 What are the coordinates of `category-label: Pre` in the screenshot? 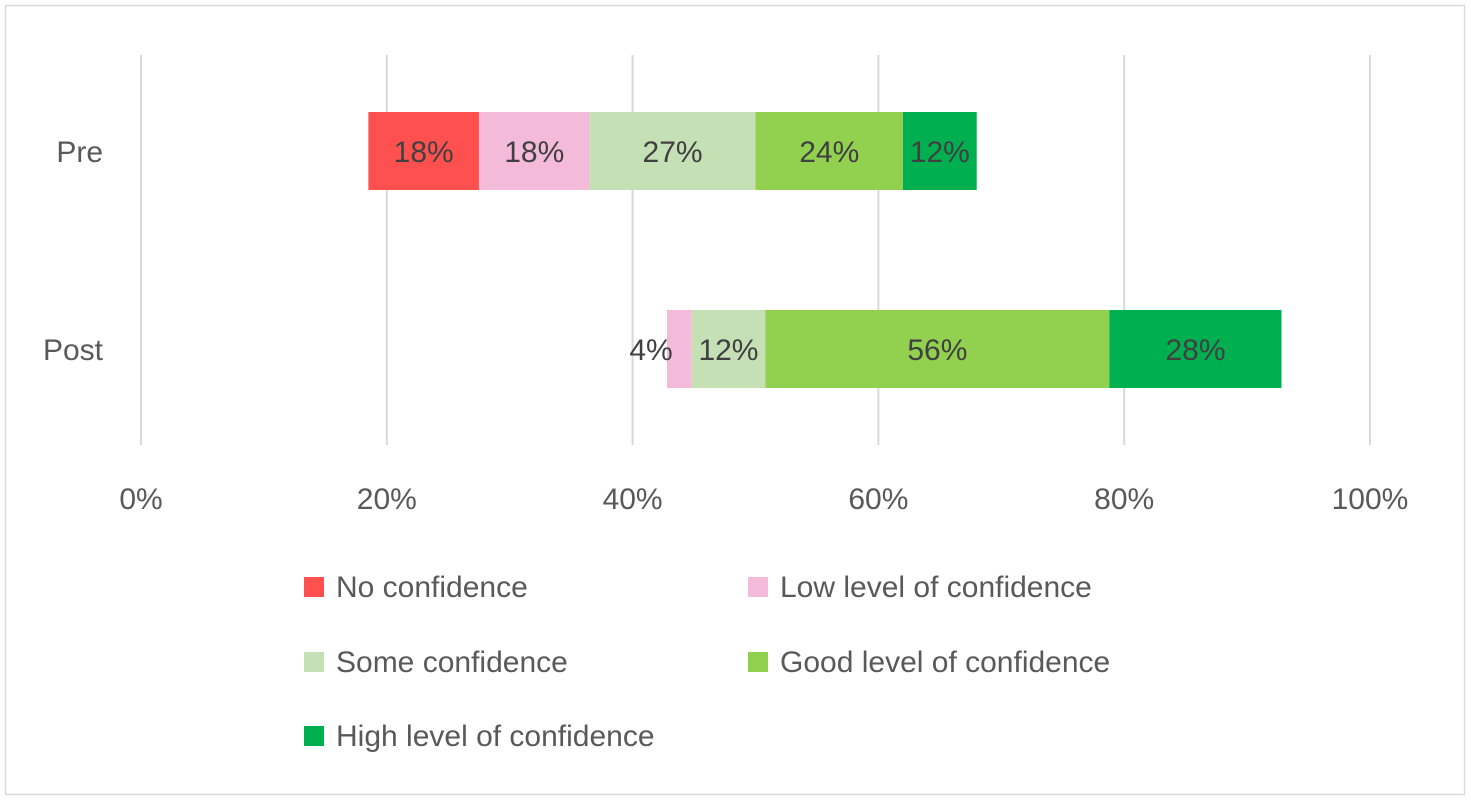 It's located at (79, 152).